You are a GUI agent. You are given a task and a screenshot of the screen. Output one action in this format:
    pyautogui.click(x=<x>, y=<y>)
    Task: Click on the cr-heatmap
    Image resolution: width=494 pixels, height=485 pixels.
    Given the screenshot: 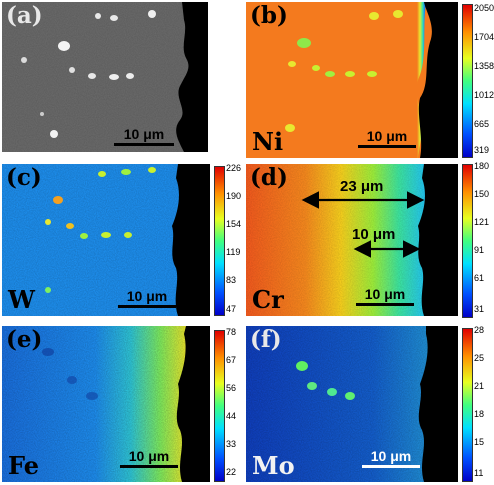 What is the action you would take?
    pyautogui.click(x=352, y=240)
    